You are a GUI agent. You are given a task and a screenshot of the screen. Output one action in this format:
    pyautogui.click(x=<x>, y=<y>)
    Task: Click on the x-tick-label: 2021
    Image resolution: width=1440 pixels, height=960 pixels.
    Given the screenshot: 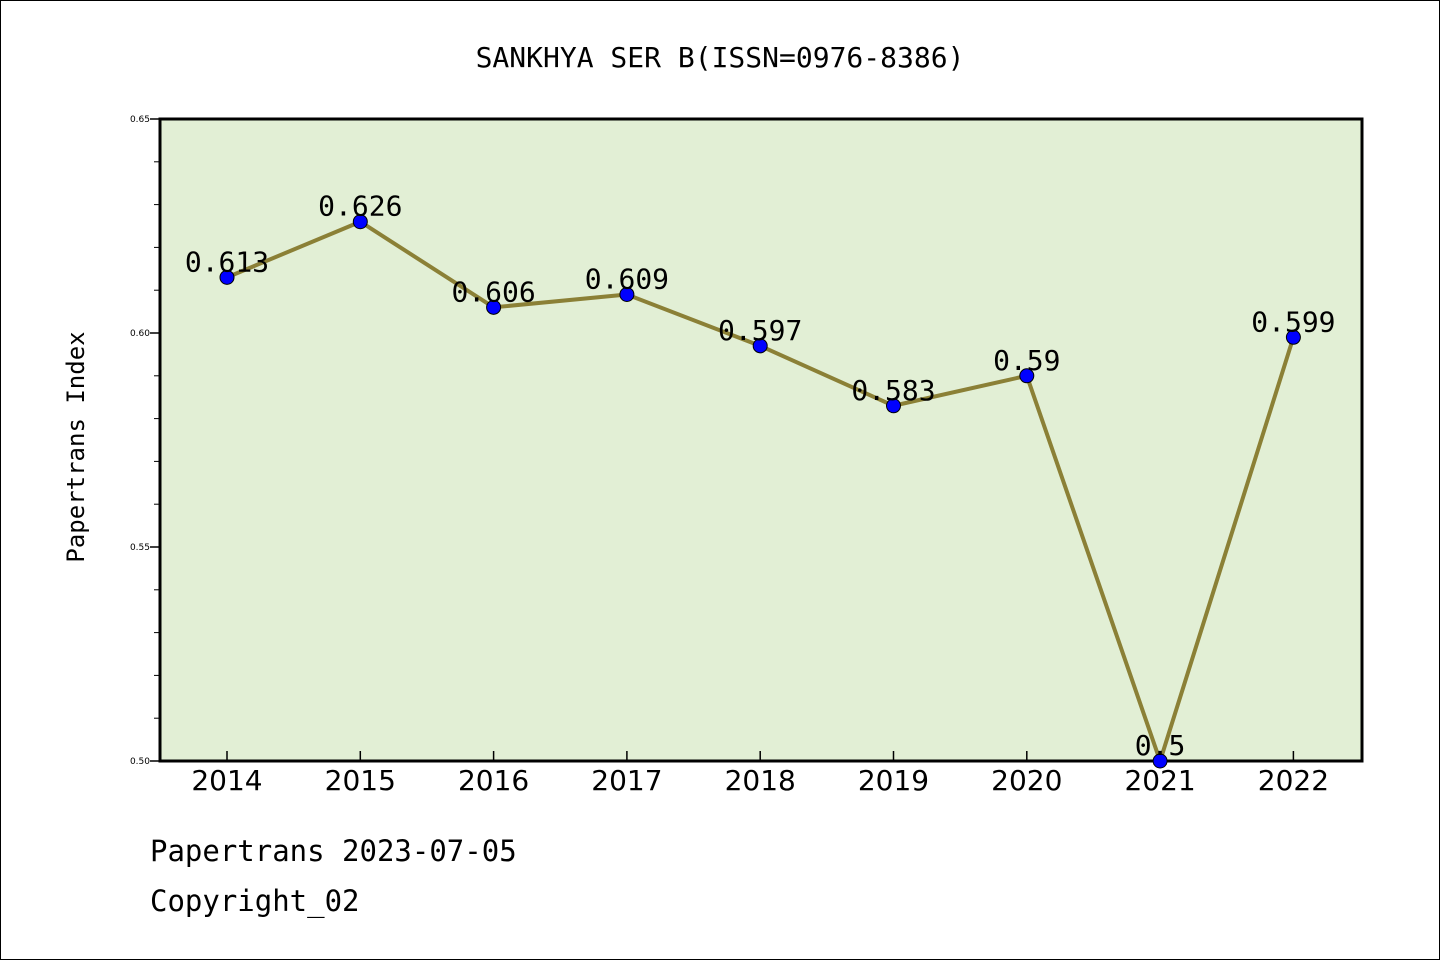 What is the action you would take?
    pyautogui.click(x=1159, y=780)
    